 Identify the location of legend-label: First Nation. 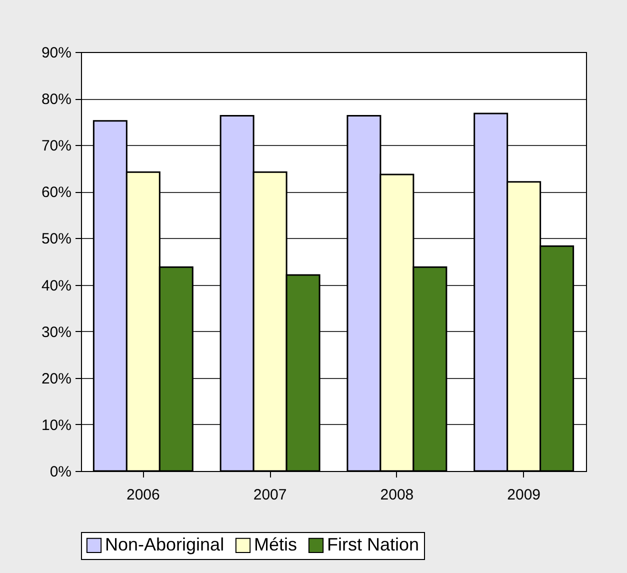
(373, 544).